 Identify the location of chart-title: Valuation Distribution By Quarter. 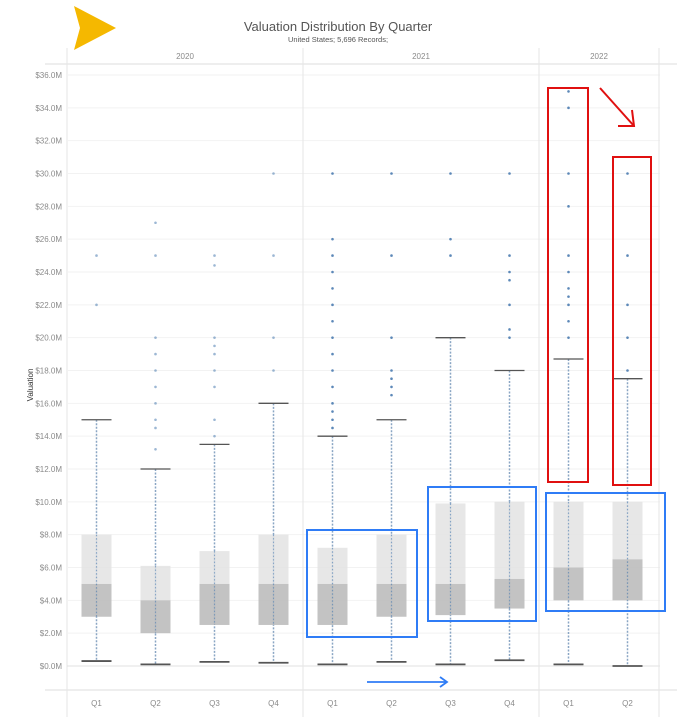
(338, 26).